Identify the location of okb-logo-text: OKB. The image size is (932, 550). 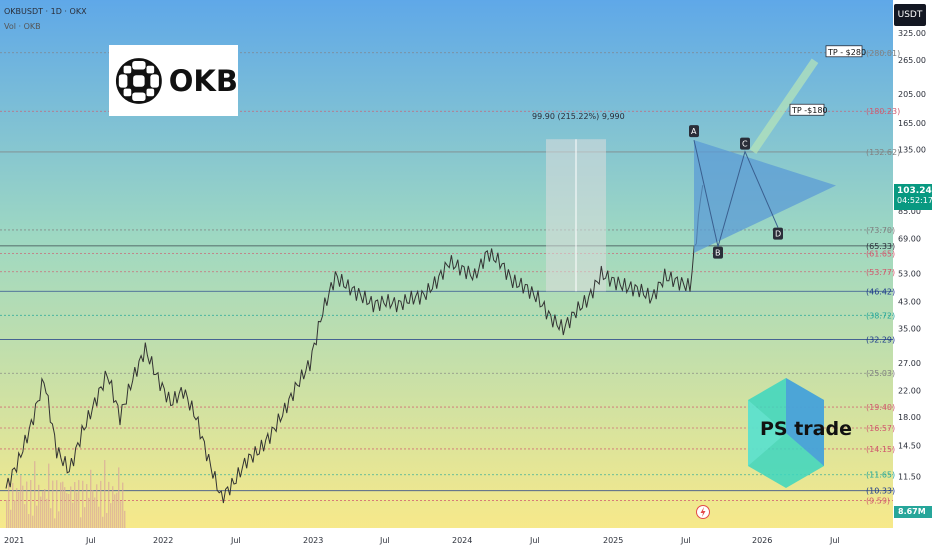
(203, 80).